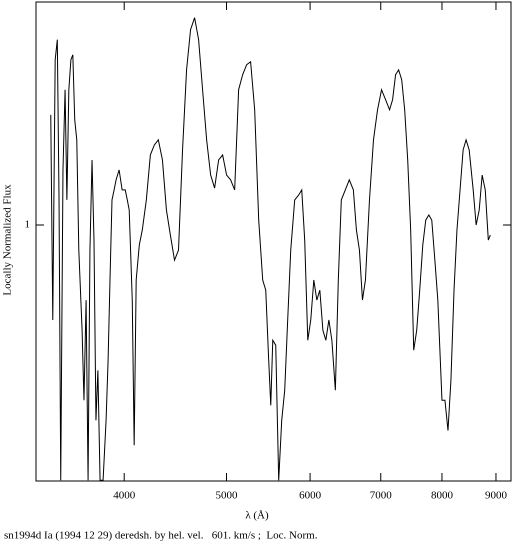  I want to click on x-tick-label: 4000, so click(124, 496).